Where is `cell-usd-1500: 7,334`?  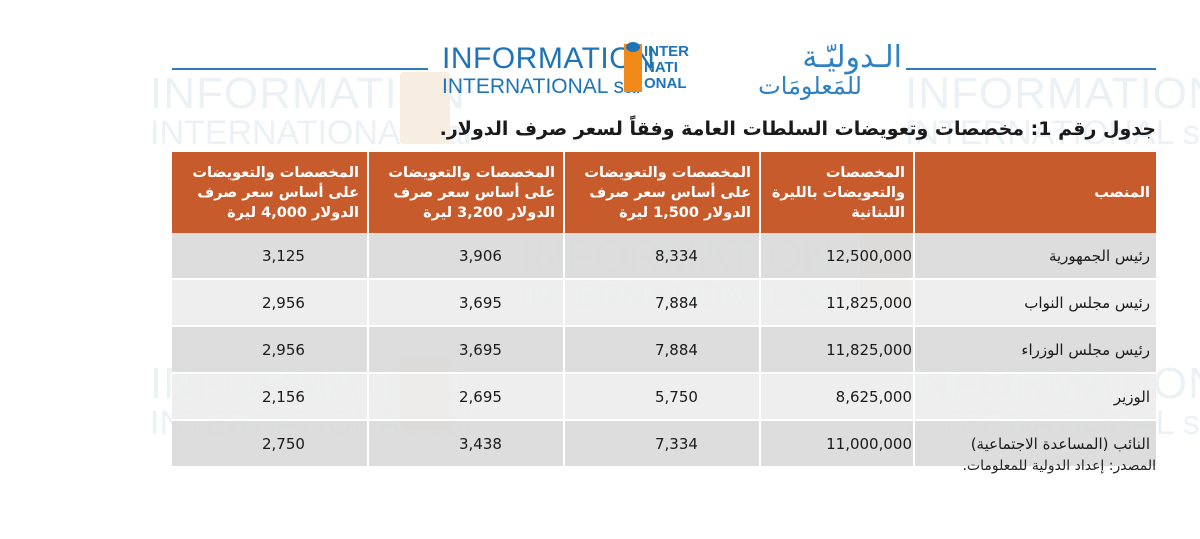 cell-usd-1500: 7,334 is located at coordinates (661, 444).